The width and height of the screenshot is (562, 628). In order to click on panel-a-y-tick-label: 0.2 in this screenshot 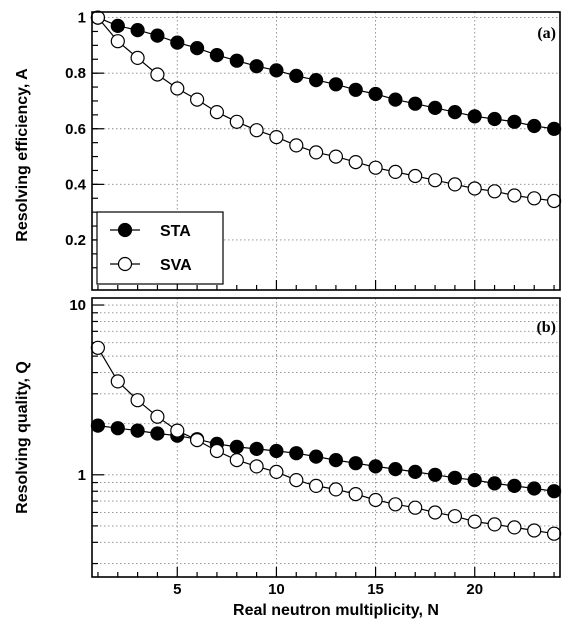, I will do `click(75, 240)`.